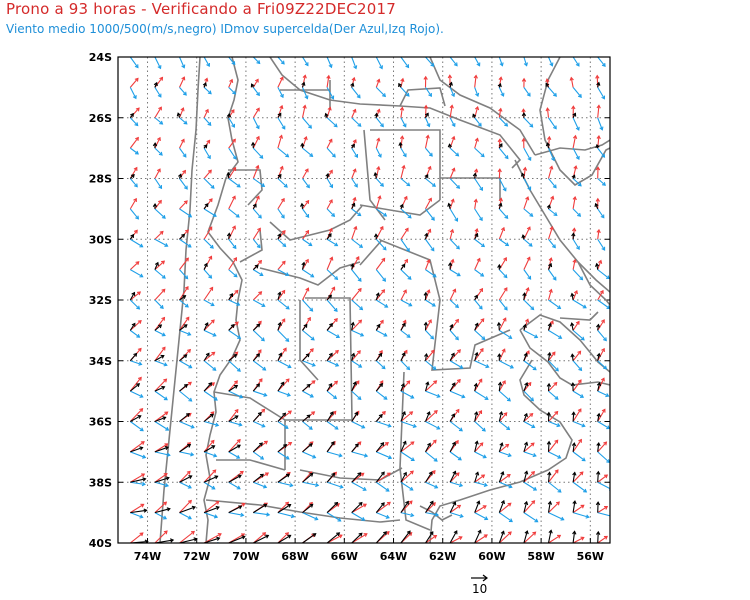  I want to click on lon-label: 74W, so click(147, 556).